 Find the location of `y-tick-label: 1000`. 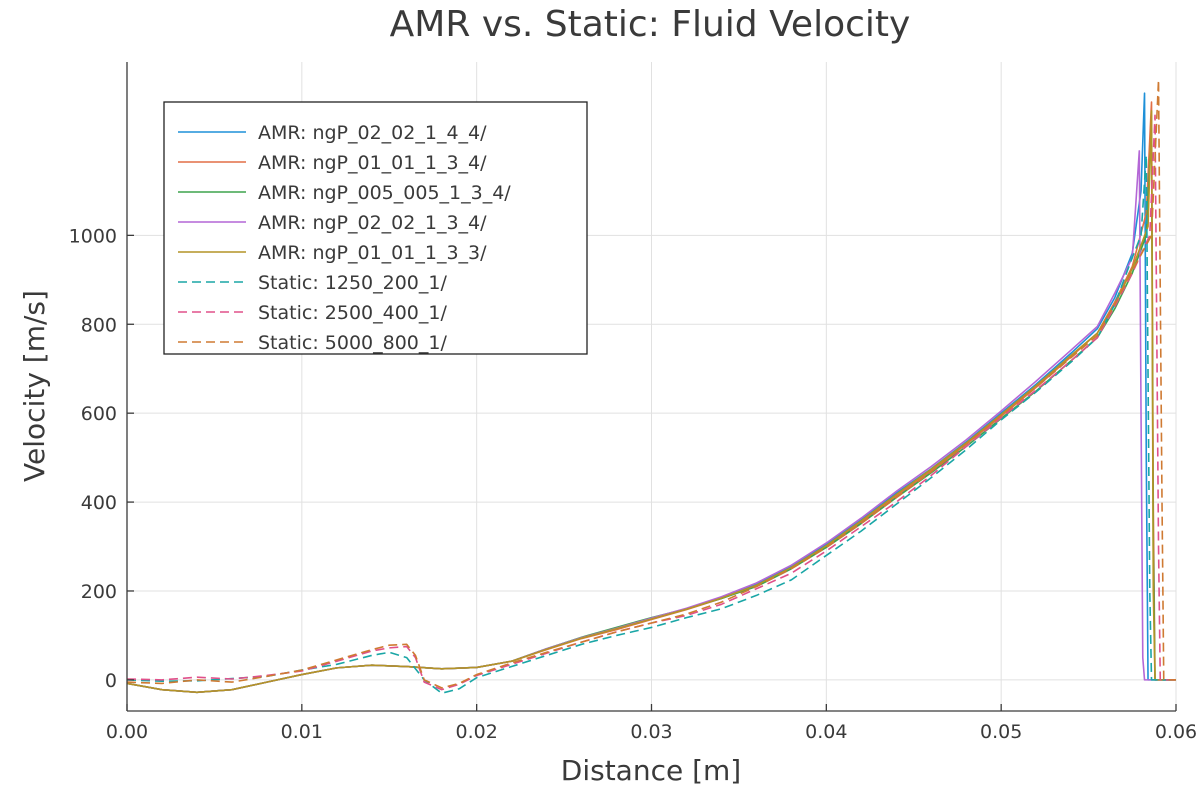

y-tick-label: 1000 is located at coordinates (93, 236).